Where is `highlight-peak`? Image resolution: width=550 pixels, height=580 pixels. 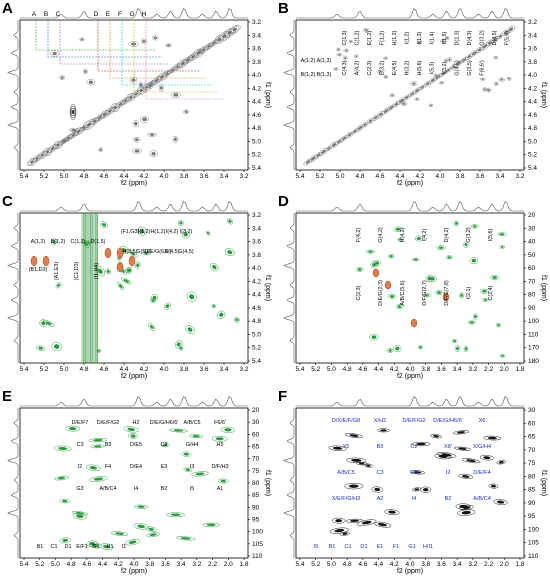 highlight-peak is located at coordinates (120, 267).